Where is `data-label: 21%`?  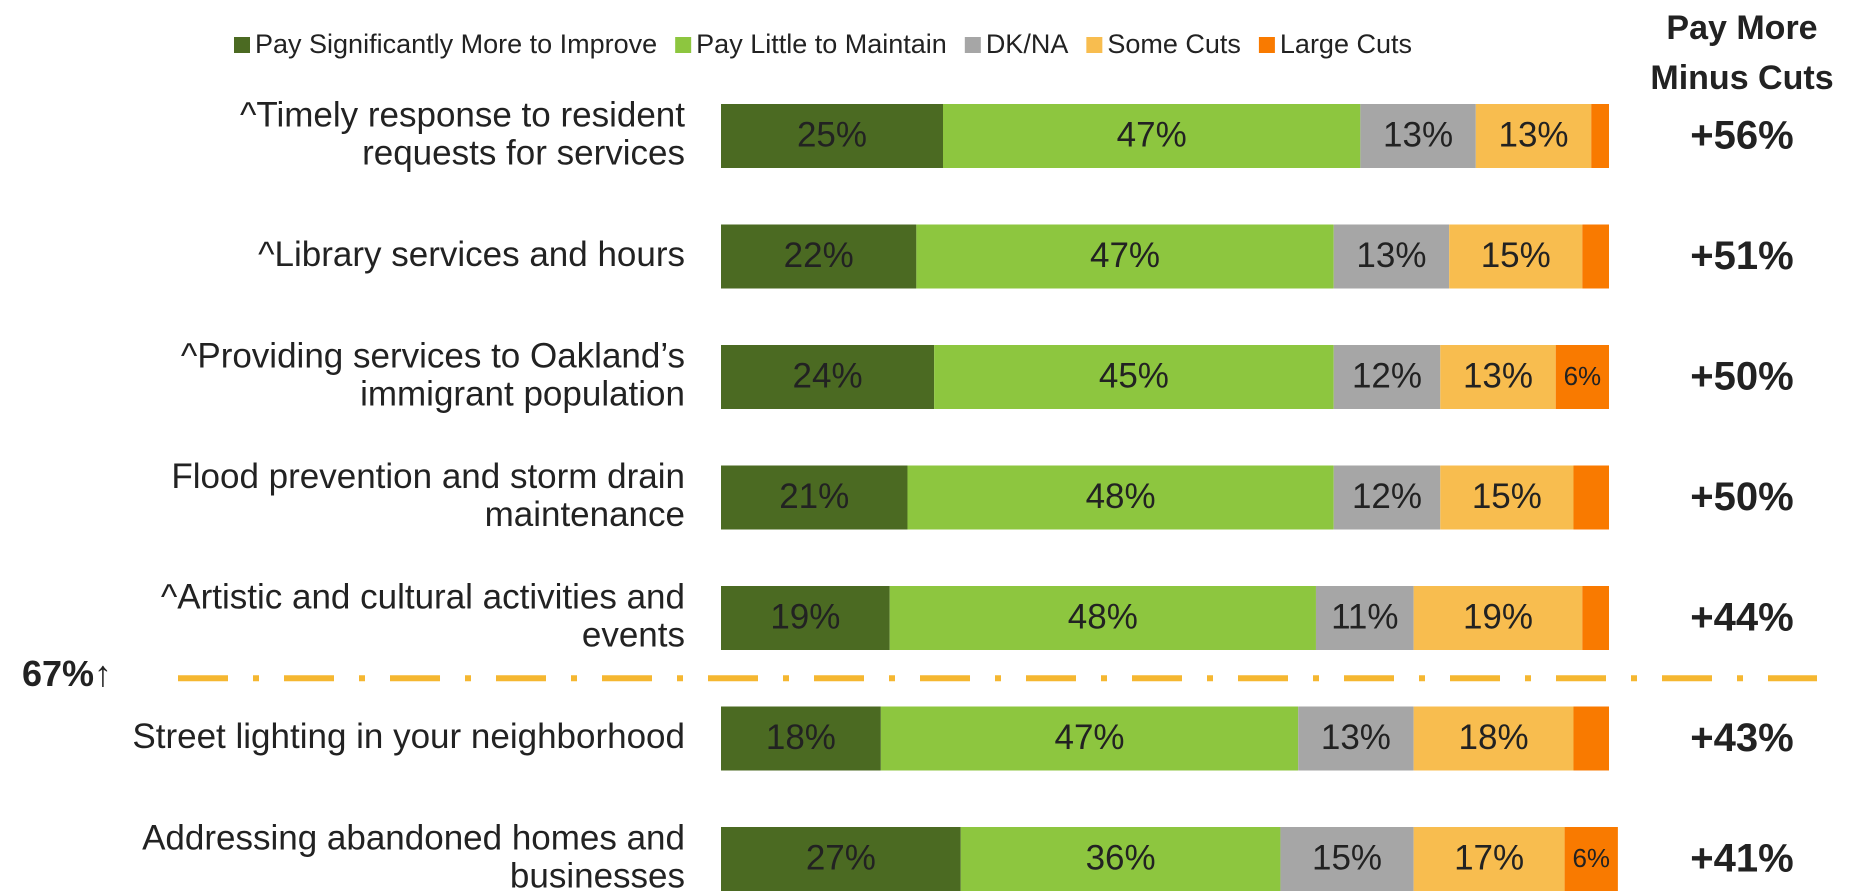 data-label: 21% is located at coordinates (814, 496).